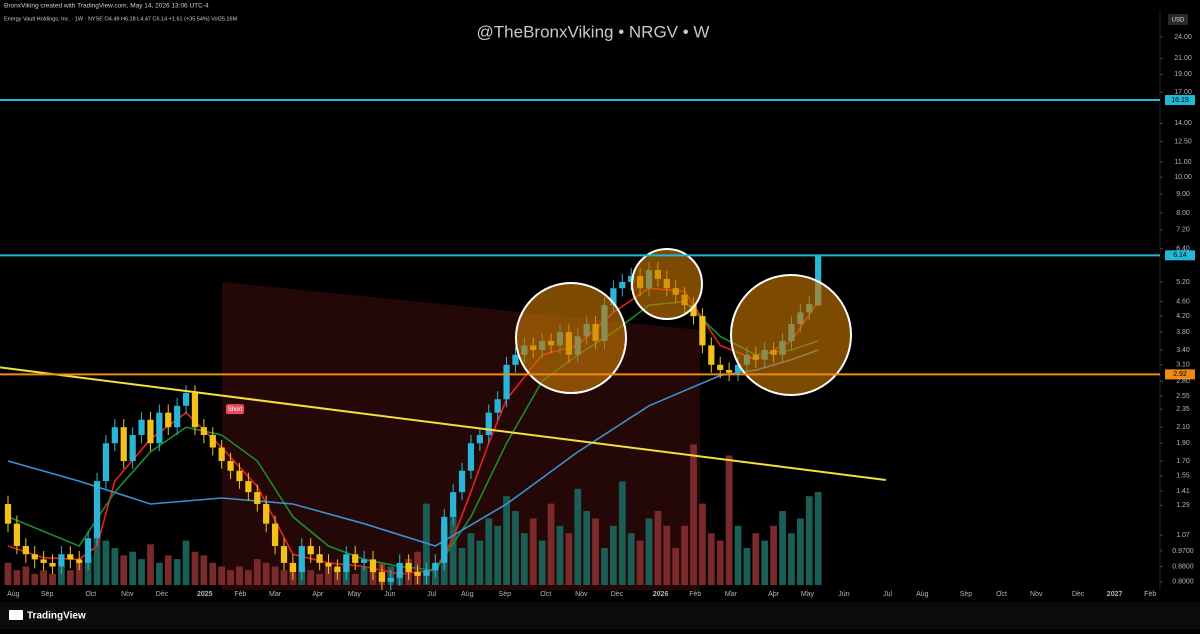 This screenshot has height=634, width=1200. What do you see at coordinates (600, 615) in the screenshot?
I see `footer` at bounding box center [600, 615].